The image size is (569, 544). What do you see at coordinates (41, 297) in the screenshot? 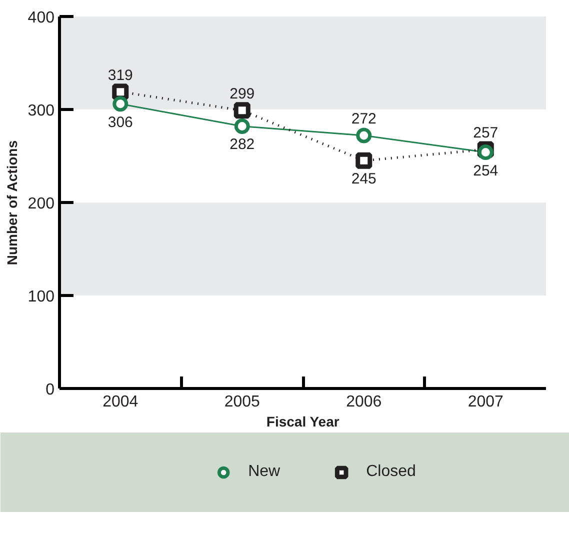
I see `y-tick-label: 100` at bounding box center [41, 297].